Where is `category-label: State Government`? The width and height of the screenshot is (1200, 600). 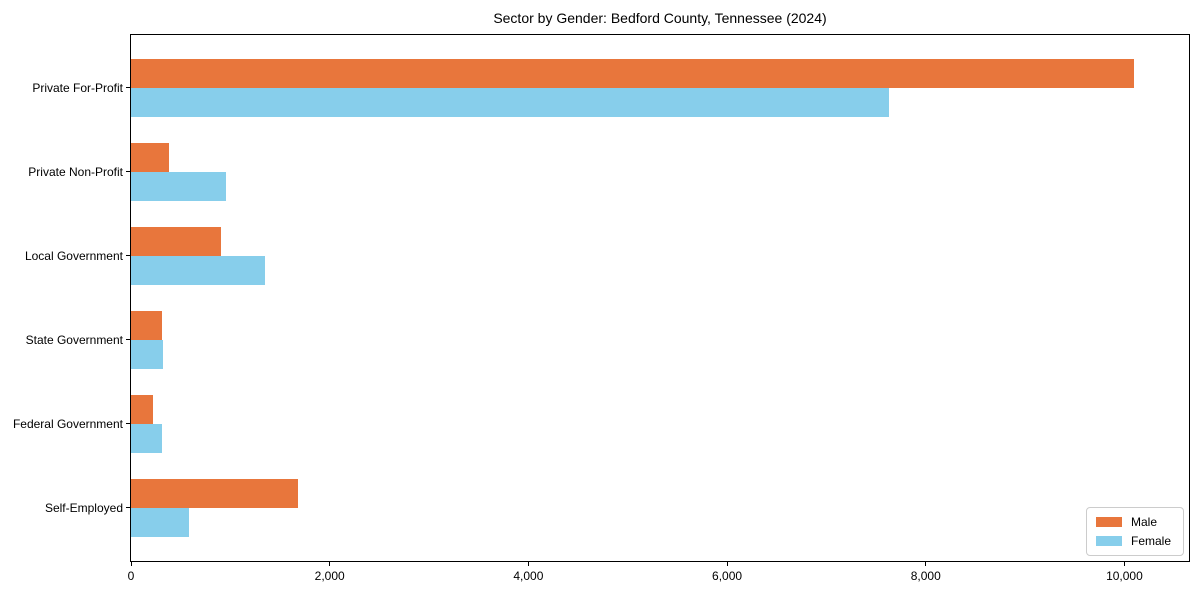 category-label: State Government is located at coordinates (74, 339).